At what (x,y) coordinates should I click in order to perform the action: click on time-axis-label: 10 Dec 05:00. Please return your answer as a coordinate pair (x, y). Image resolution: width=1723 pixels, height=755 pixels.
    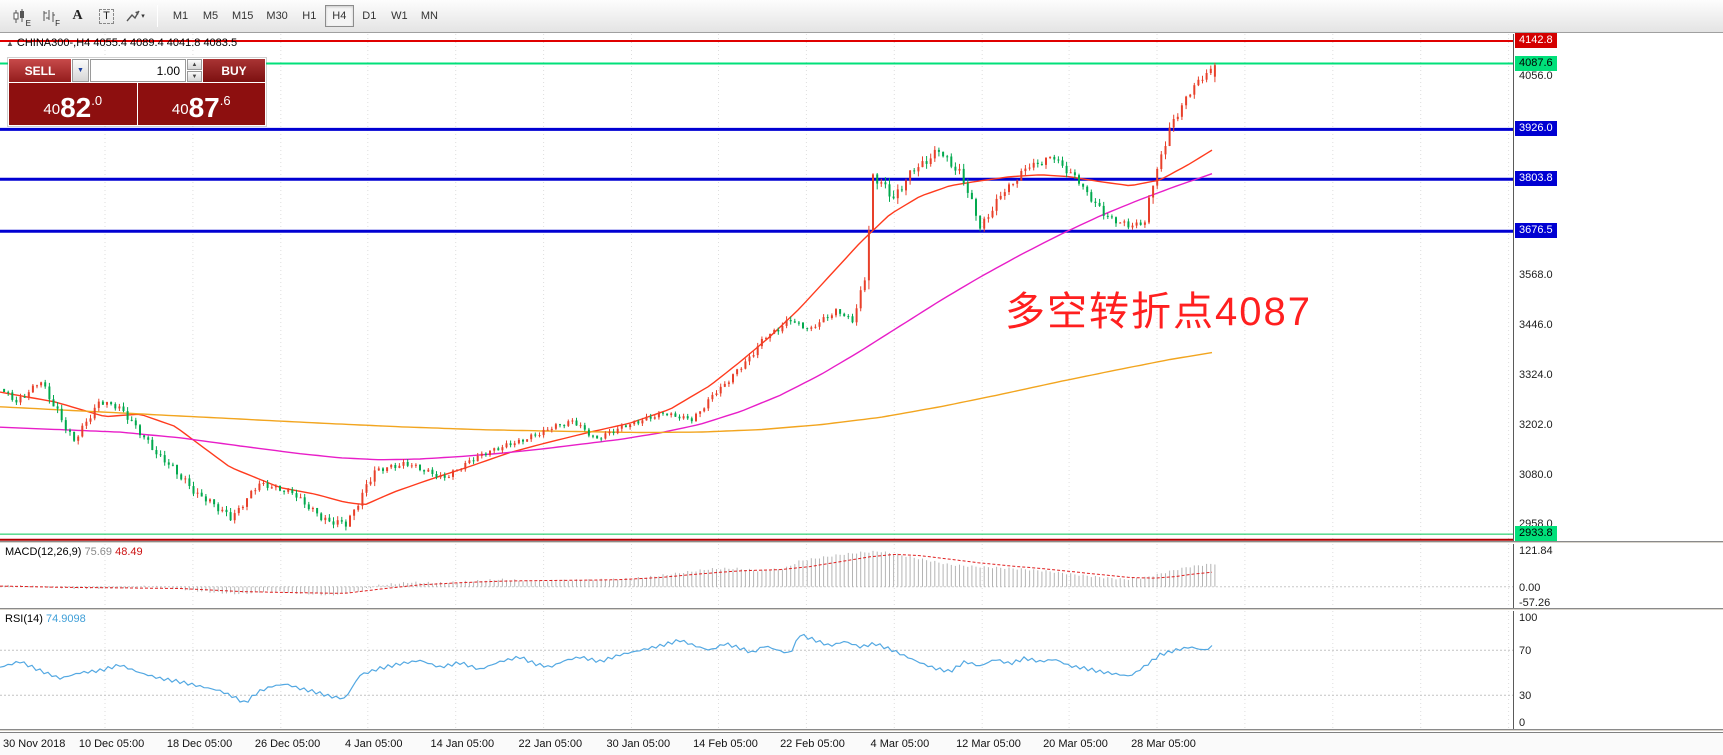
    Looking at the image, I should click on (111, 744).